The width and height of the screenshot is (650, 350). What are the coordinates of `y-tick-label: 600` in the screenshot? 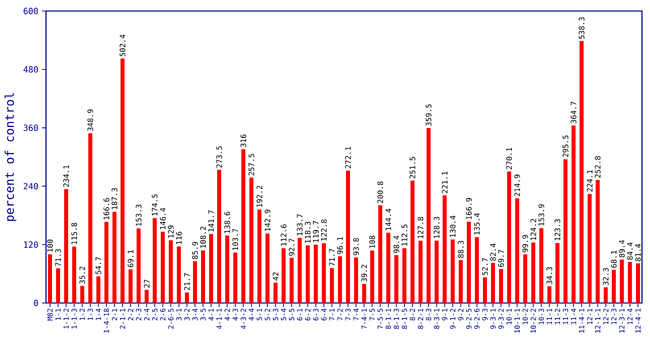 It's located at (31, 11).